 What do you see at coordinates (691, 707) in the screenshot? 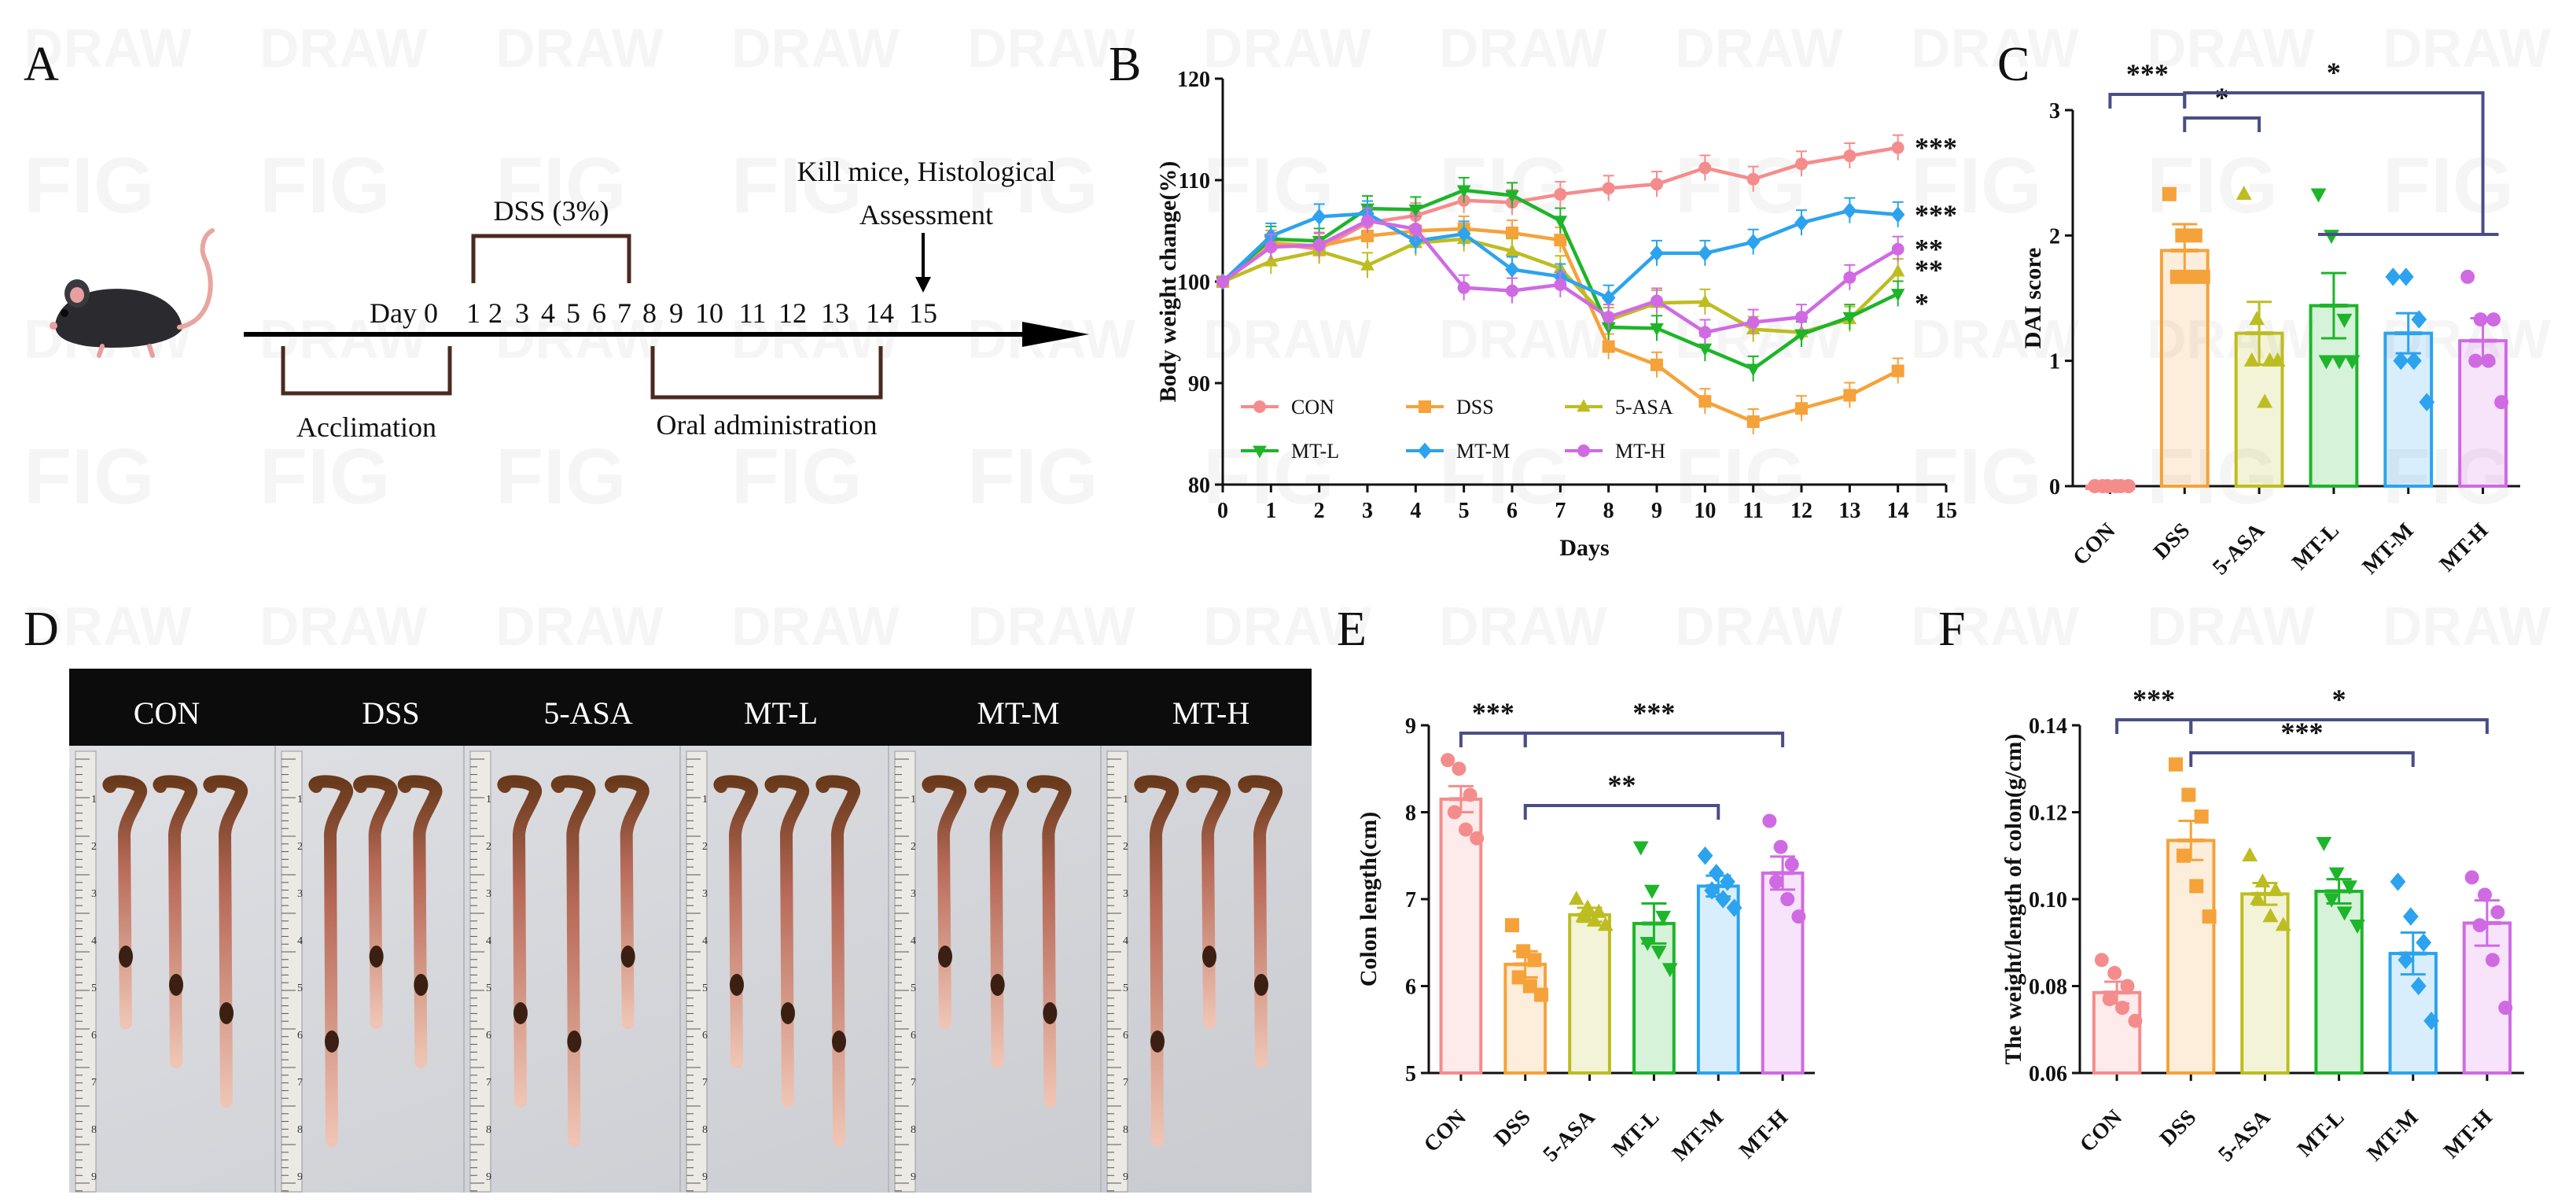
I see `photo-header` at bounding box center [691, 707].